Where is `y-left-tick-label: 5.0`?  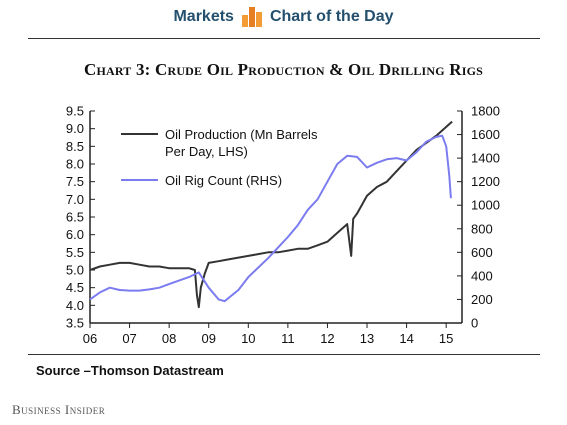 y-left-tick-label: 5.0 is located at coordinates (75, 270).